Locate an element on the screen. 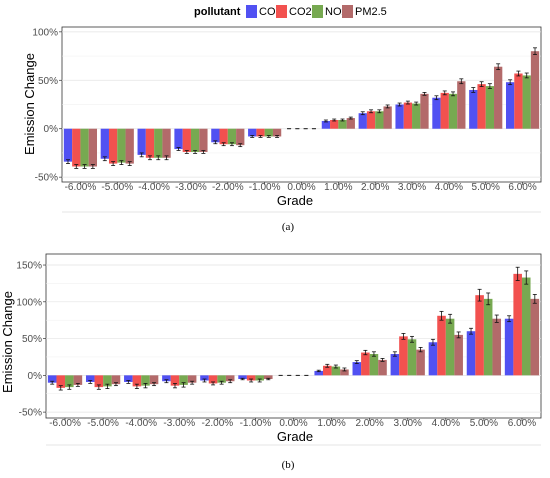 The height and width of the screenshot is (478, 550). y-tick-label: 0% is located at coordinates (35, 376).